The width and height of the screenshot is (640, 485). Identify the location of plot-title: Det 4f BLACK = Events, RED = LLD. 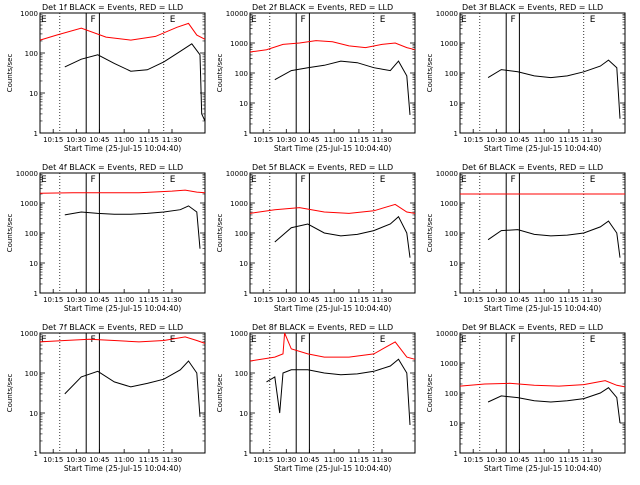
(112, 167).